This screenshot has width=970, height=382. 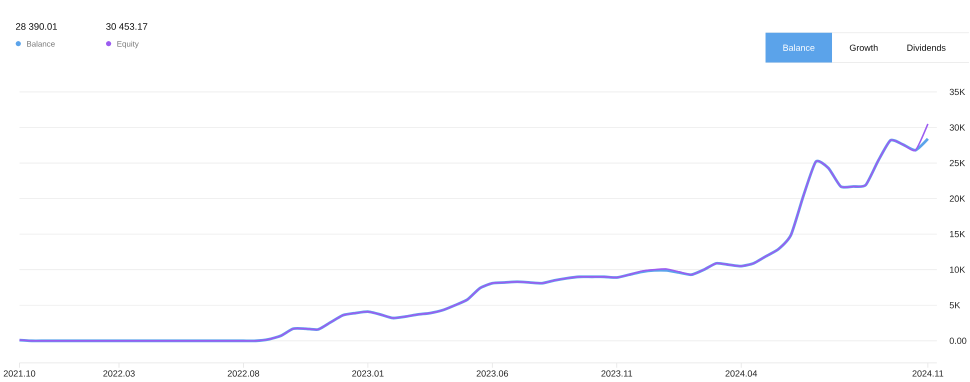 What do you see at coordinates (926, 47) in the screenshot?
I see `text: Dividends` at bounding box center [926, 47].